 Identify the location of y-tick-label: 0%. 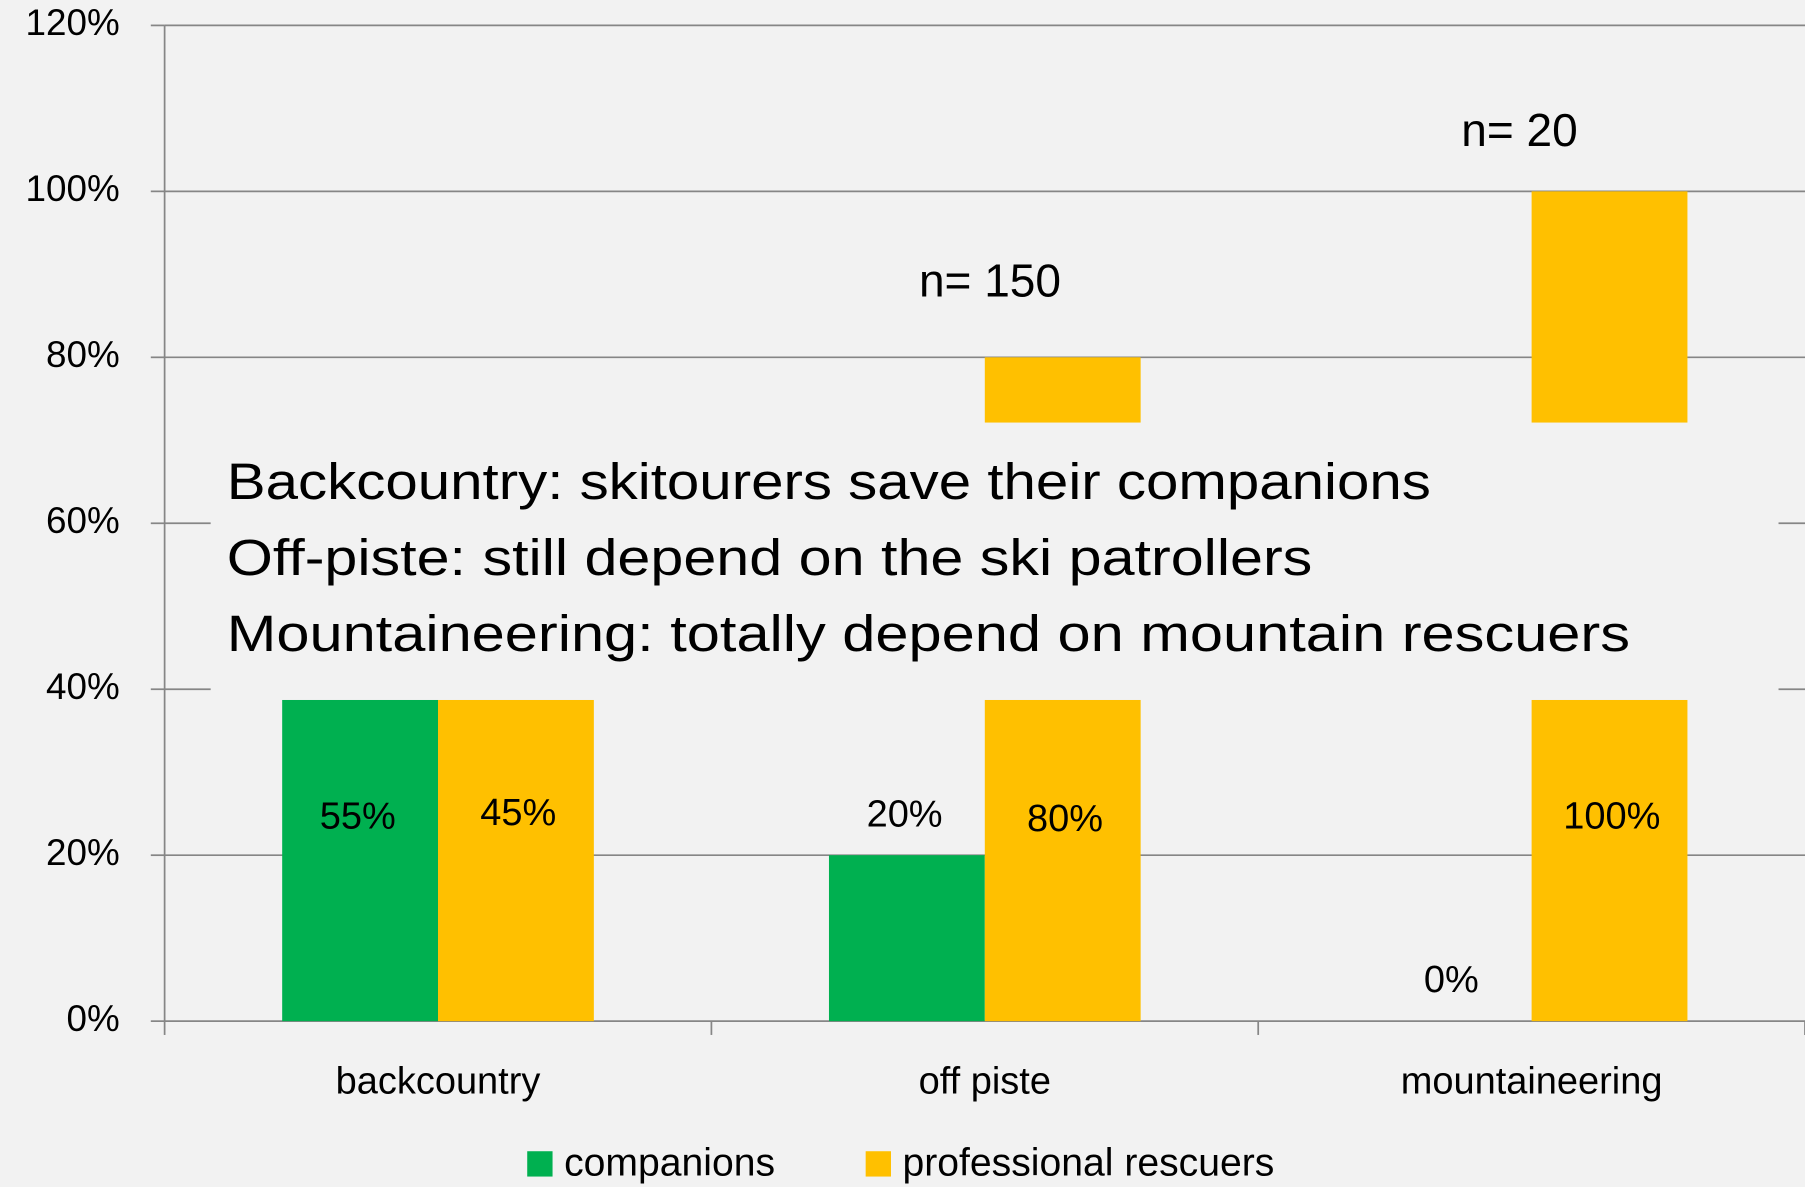
(92, 1018).